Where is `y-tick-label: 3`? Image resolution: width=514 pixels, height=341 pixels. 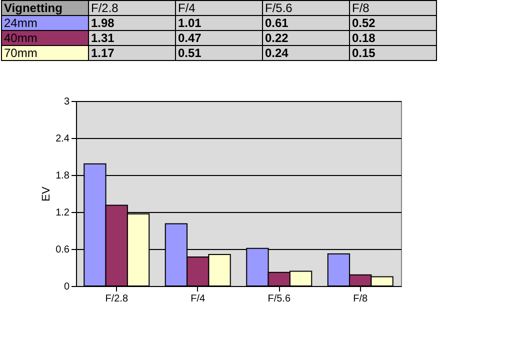
y-tick-label: 3 is located at coordinates (67, 102).